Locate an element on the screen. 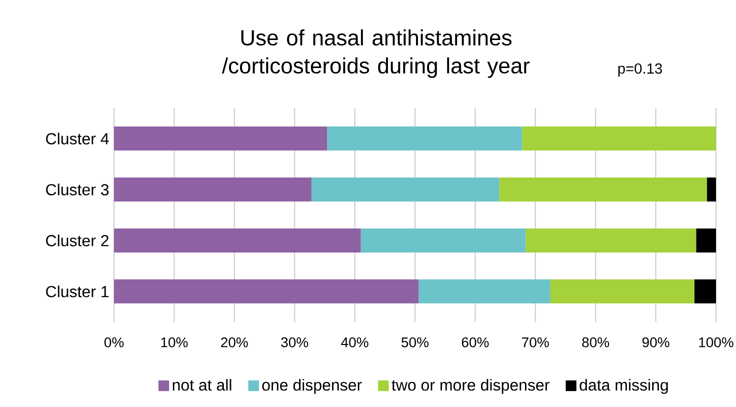  x-tick-label: 20% is located at coordinates (234, 342).